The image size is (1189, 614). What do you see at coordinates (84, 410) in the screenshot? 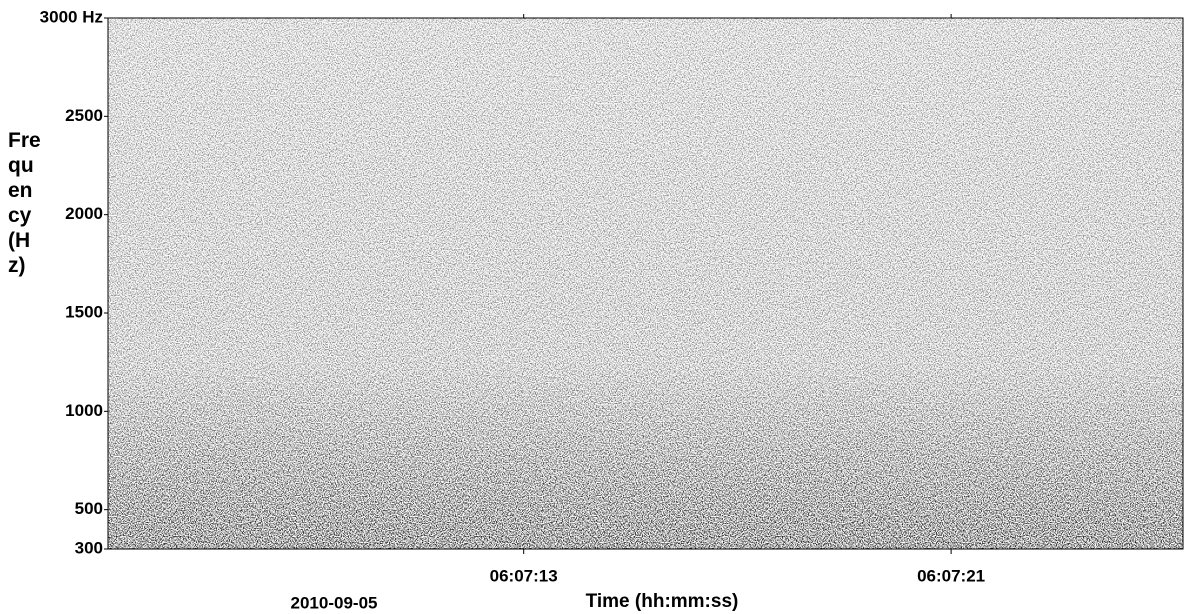
I see `y-tick-label: 1000` at bounding box center [84, 410].